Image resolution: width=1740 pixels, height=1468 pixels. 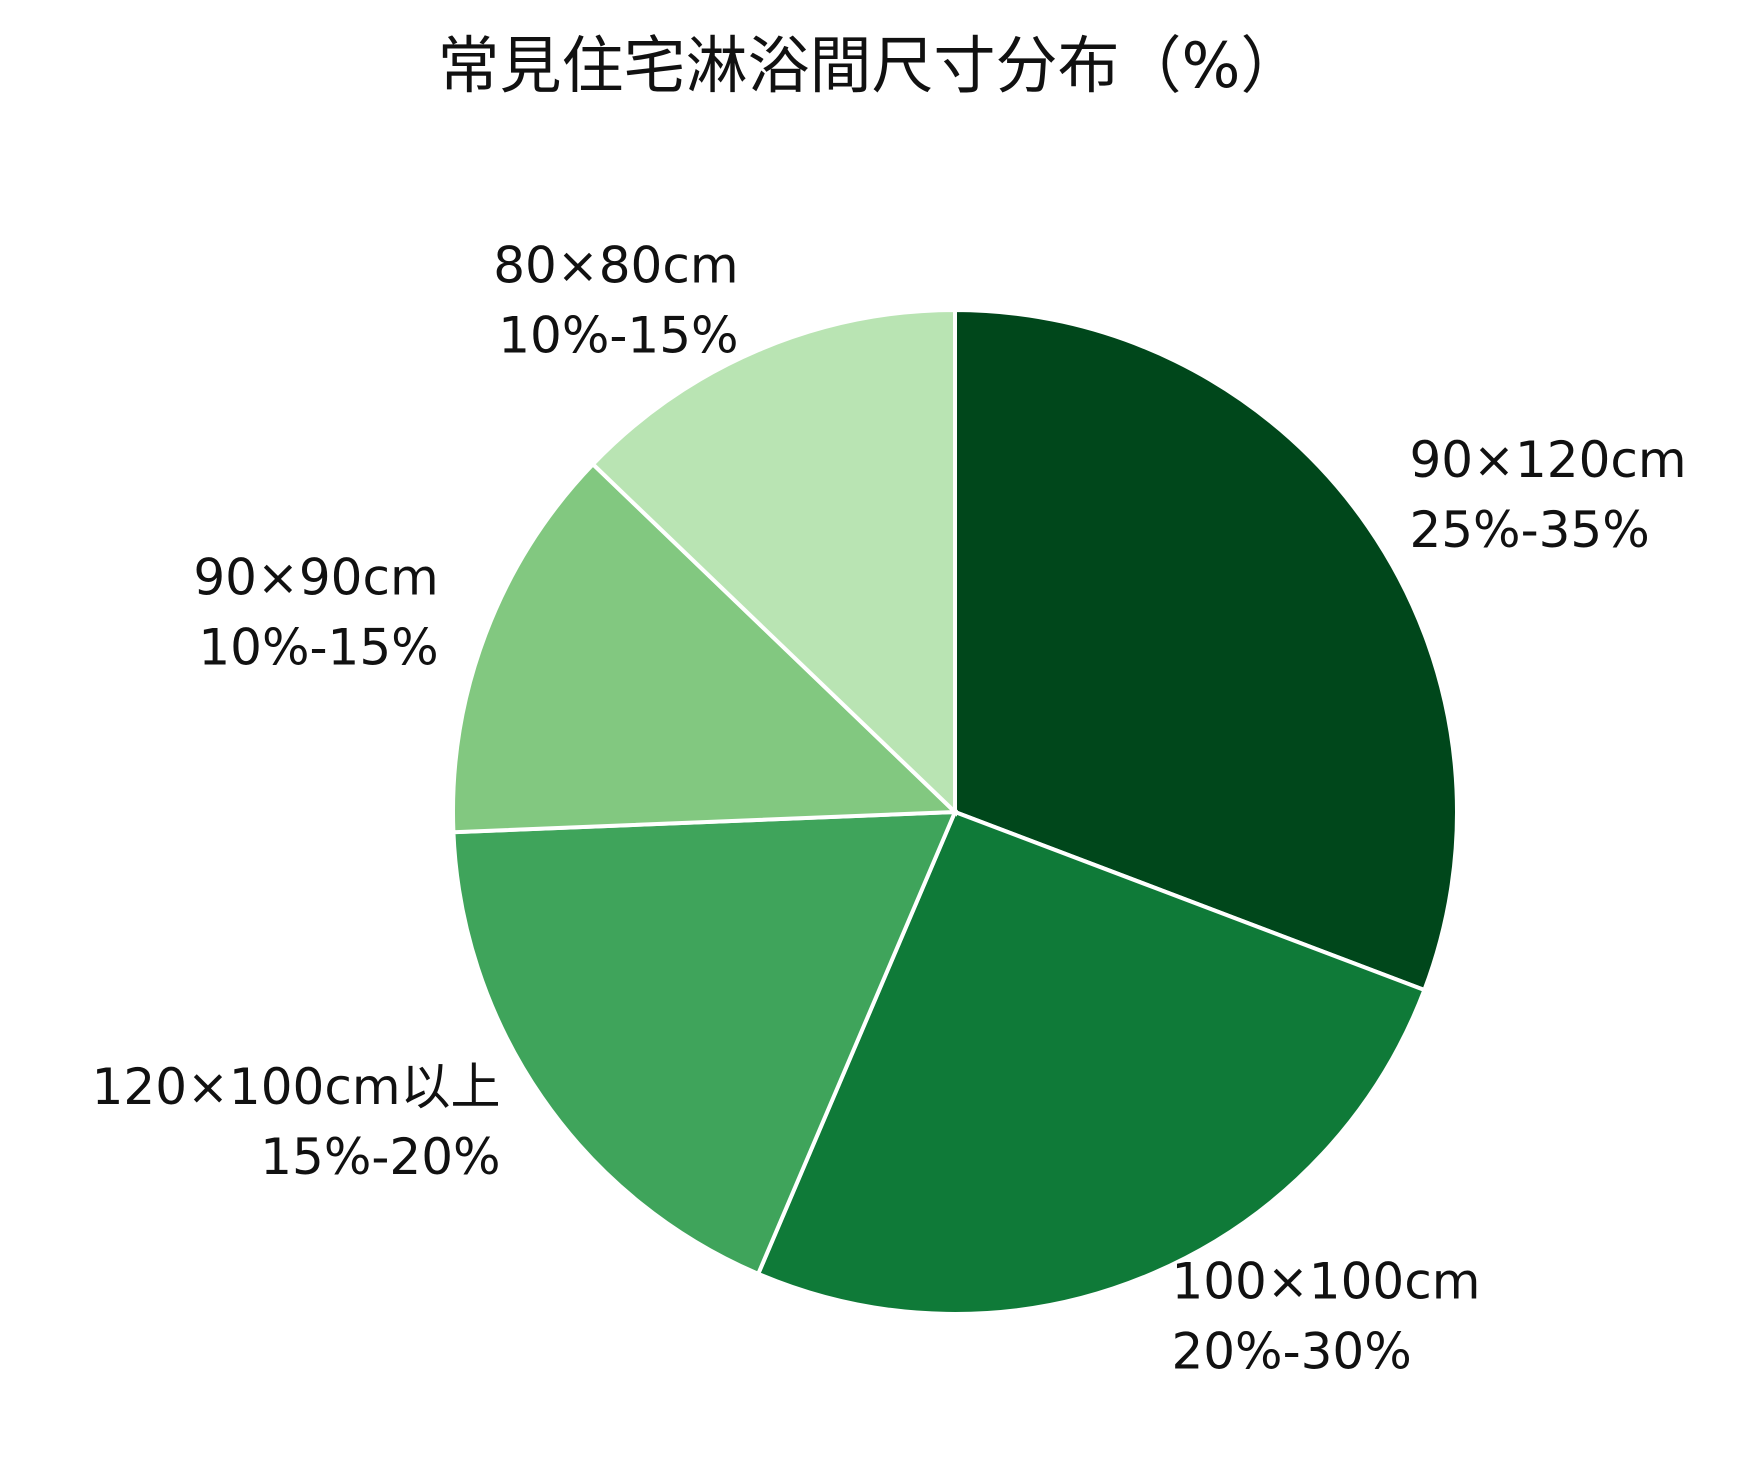 I want to click on slice-value-label: 20%-30%, so click(x=1291, y=1352).